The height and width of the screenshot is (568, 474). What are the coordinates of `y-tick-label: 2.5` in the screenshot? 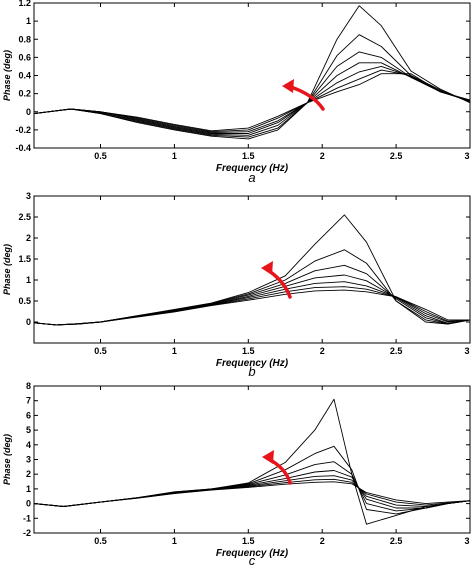 It's located at (24, 217).